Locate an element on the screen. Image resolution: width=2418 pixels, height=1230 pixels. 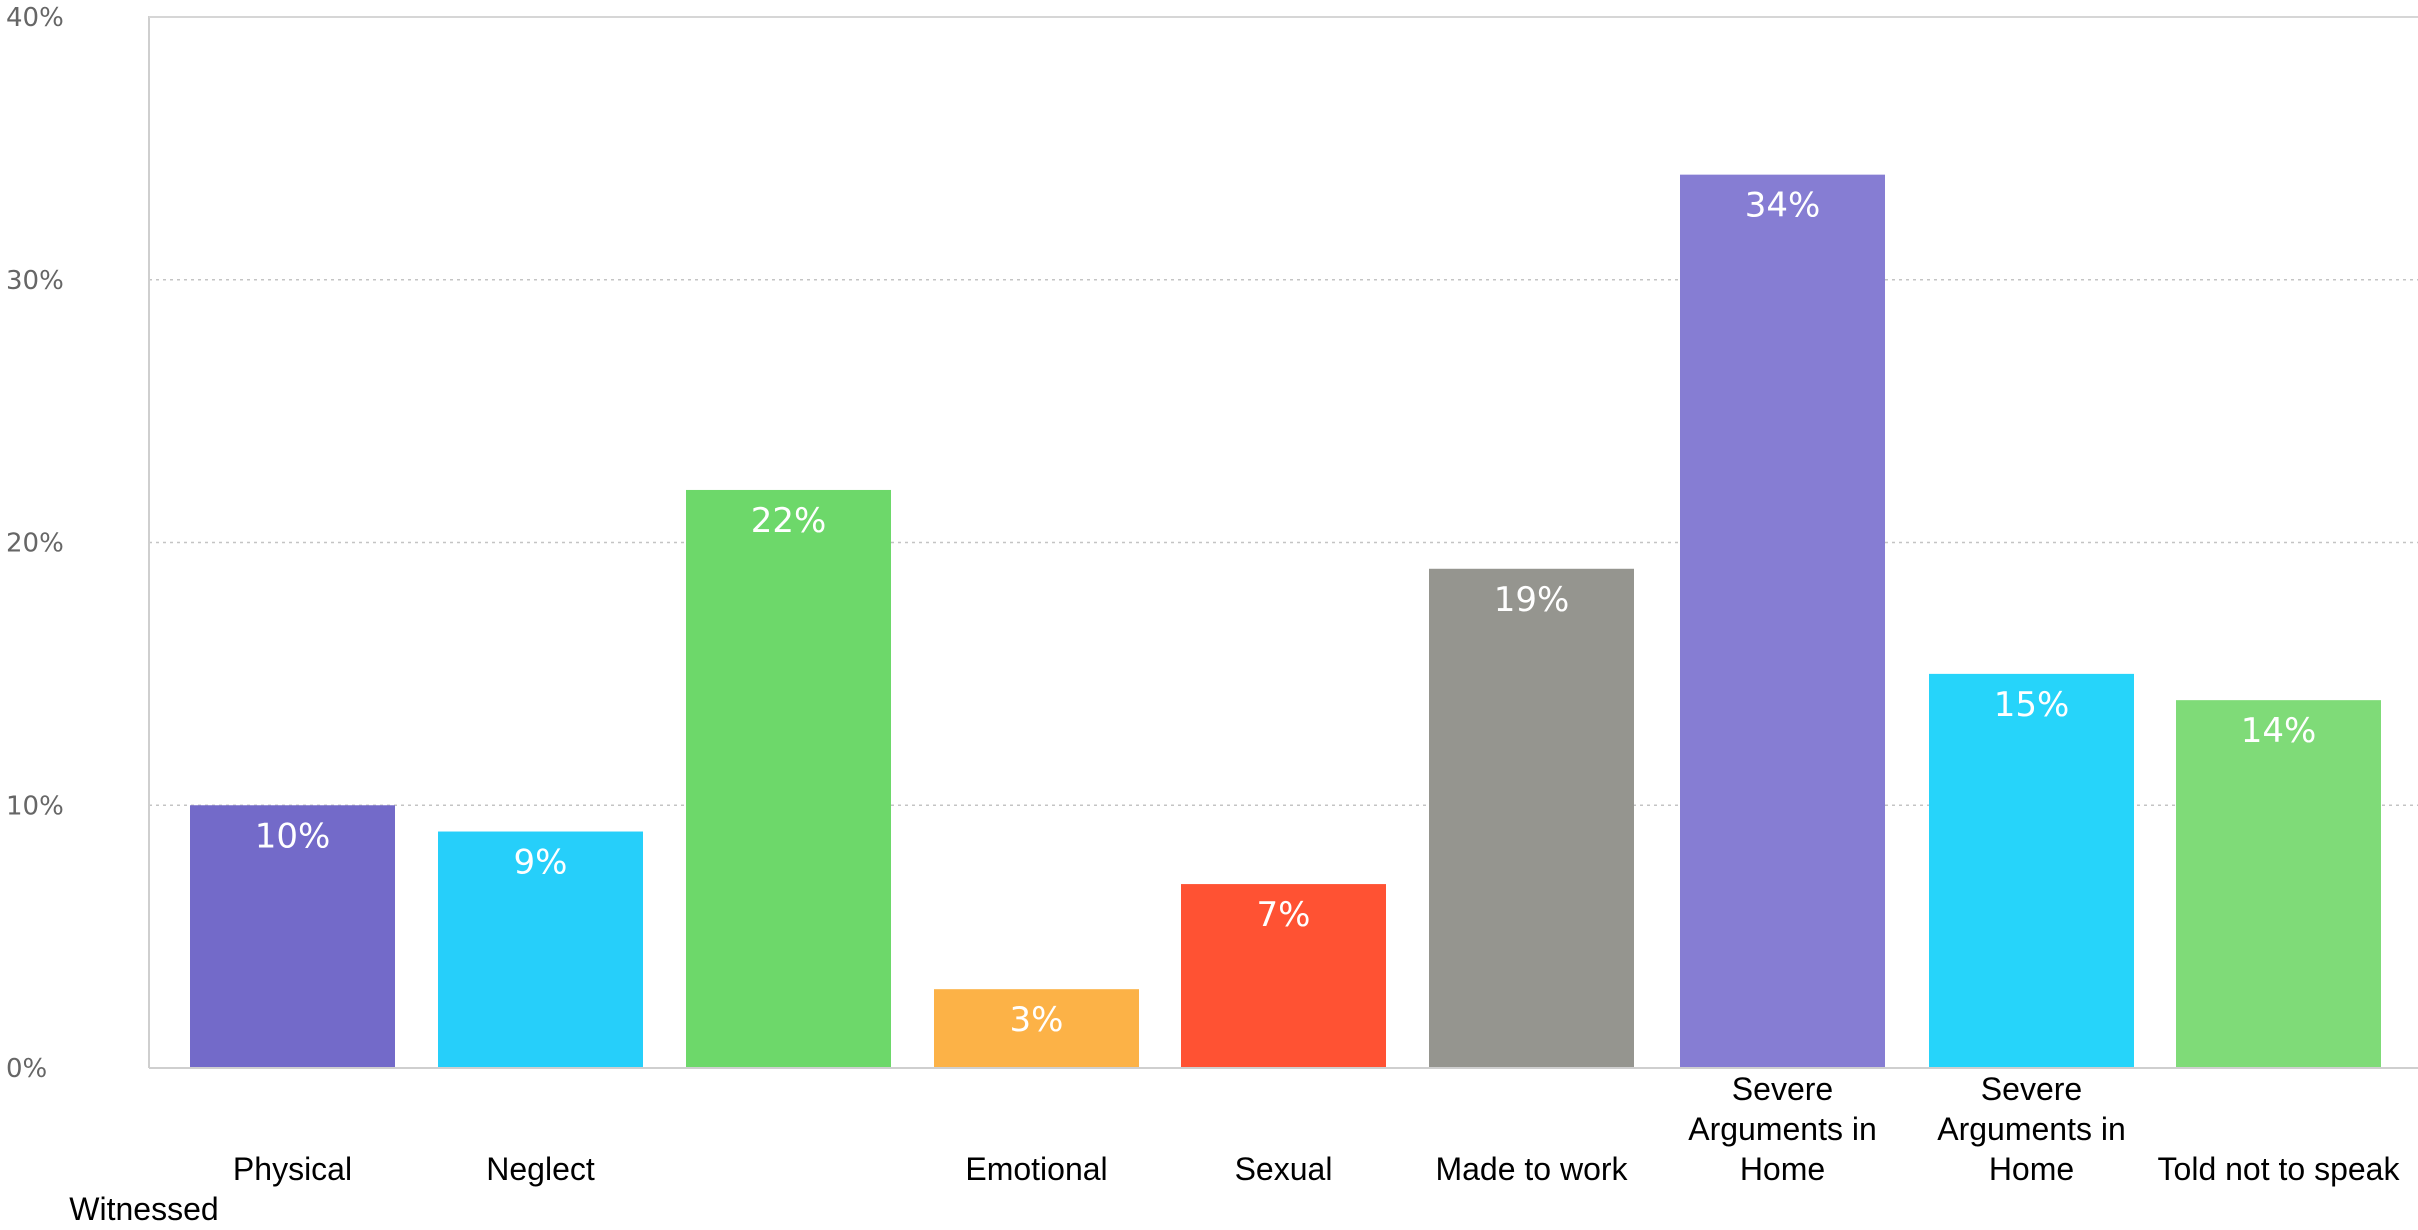
y-tick-label: 40% is located at coordinates (35, 18).